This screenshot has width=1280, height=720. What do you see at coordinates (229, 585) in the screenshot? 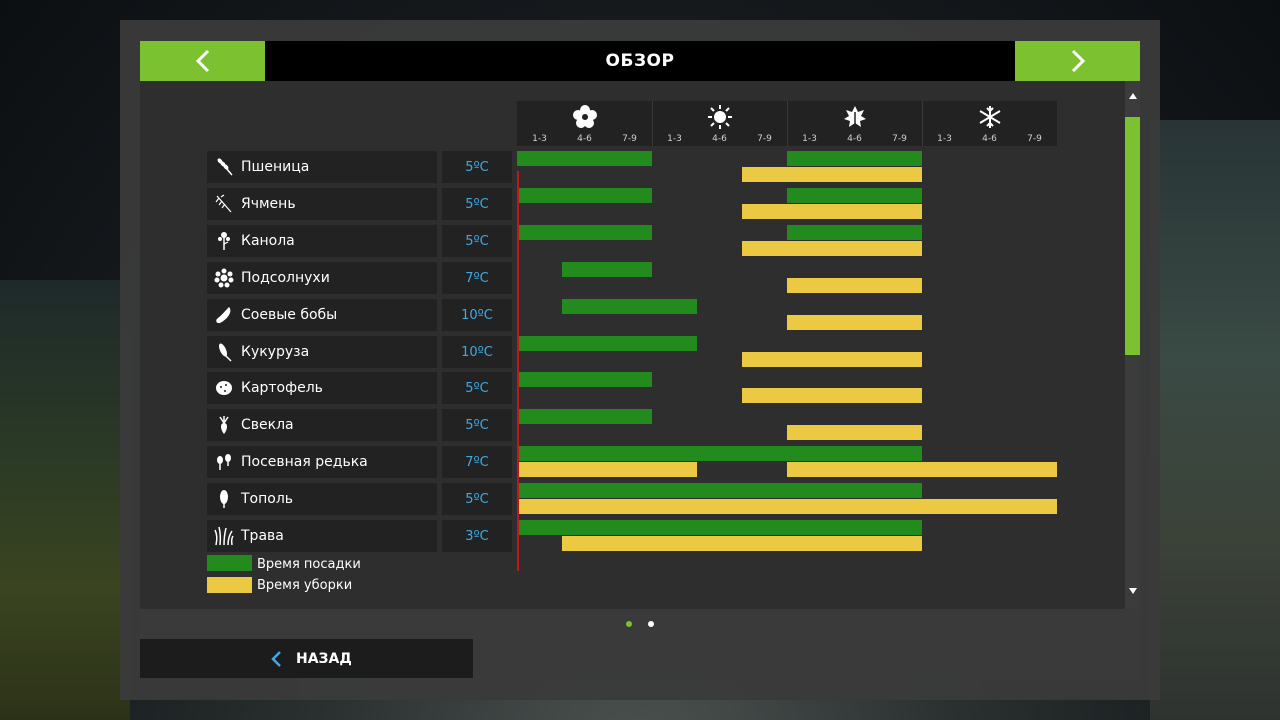
I see `legend-harvest-swatch` at bounding box center [229, 585].